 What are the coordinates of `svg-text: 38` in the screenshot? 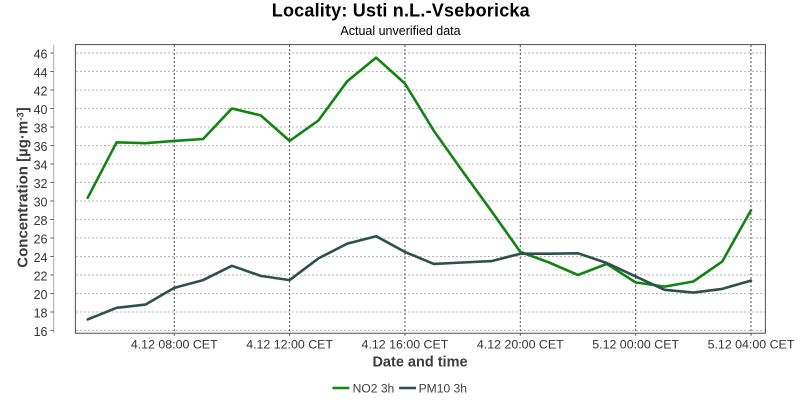 It's located at (41, 128).